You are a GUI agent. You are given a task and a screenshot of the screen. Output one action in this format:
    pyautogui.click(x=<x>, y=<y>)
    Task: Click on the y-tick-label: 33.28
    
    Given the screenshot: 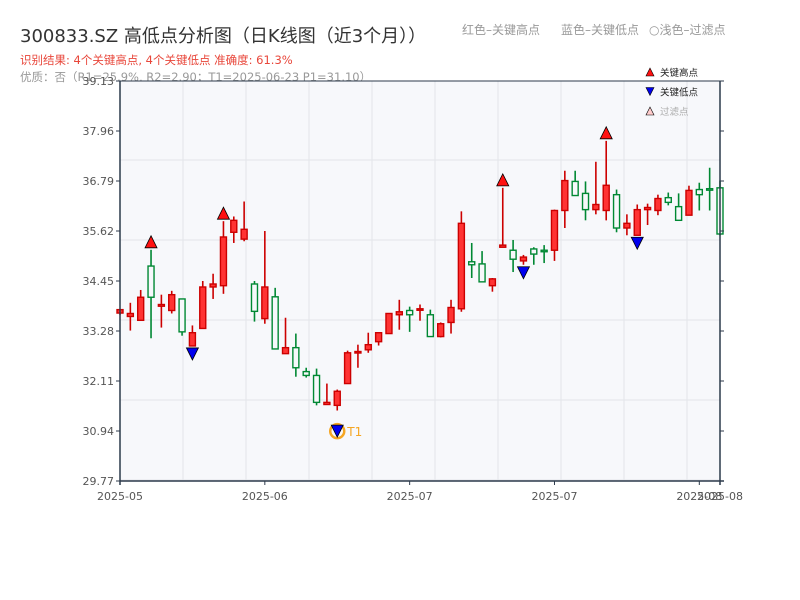 What is the action you would take?
    pyautogui.click(x=99, y=331)
    